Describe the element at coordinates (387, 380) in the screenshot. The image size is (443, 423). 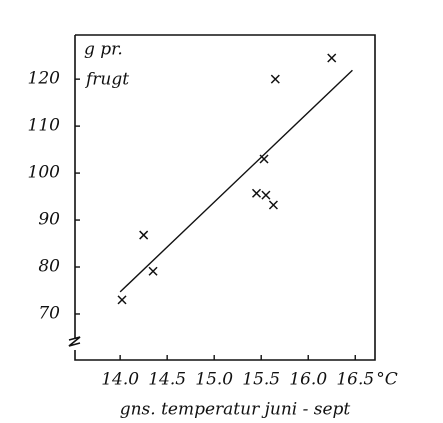
I see `x-unit: °C` at that location.